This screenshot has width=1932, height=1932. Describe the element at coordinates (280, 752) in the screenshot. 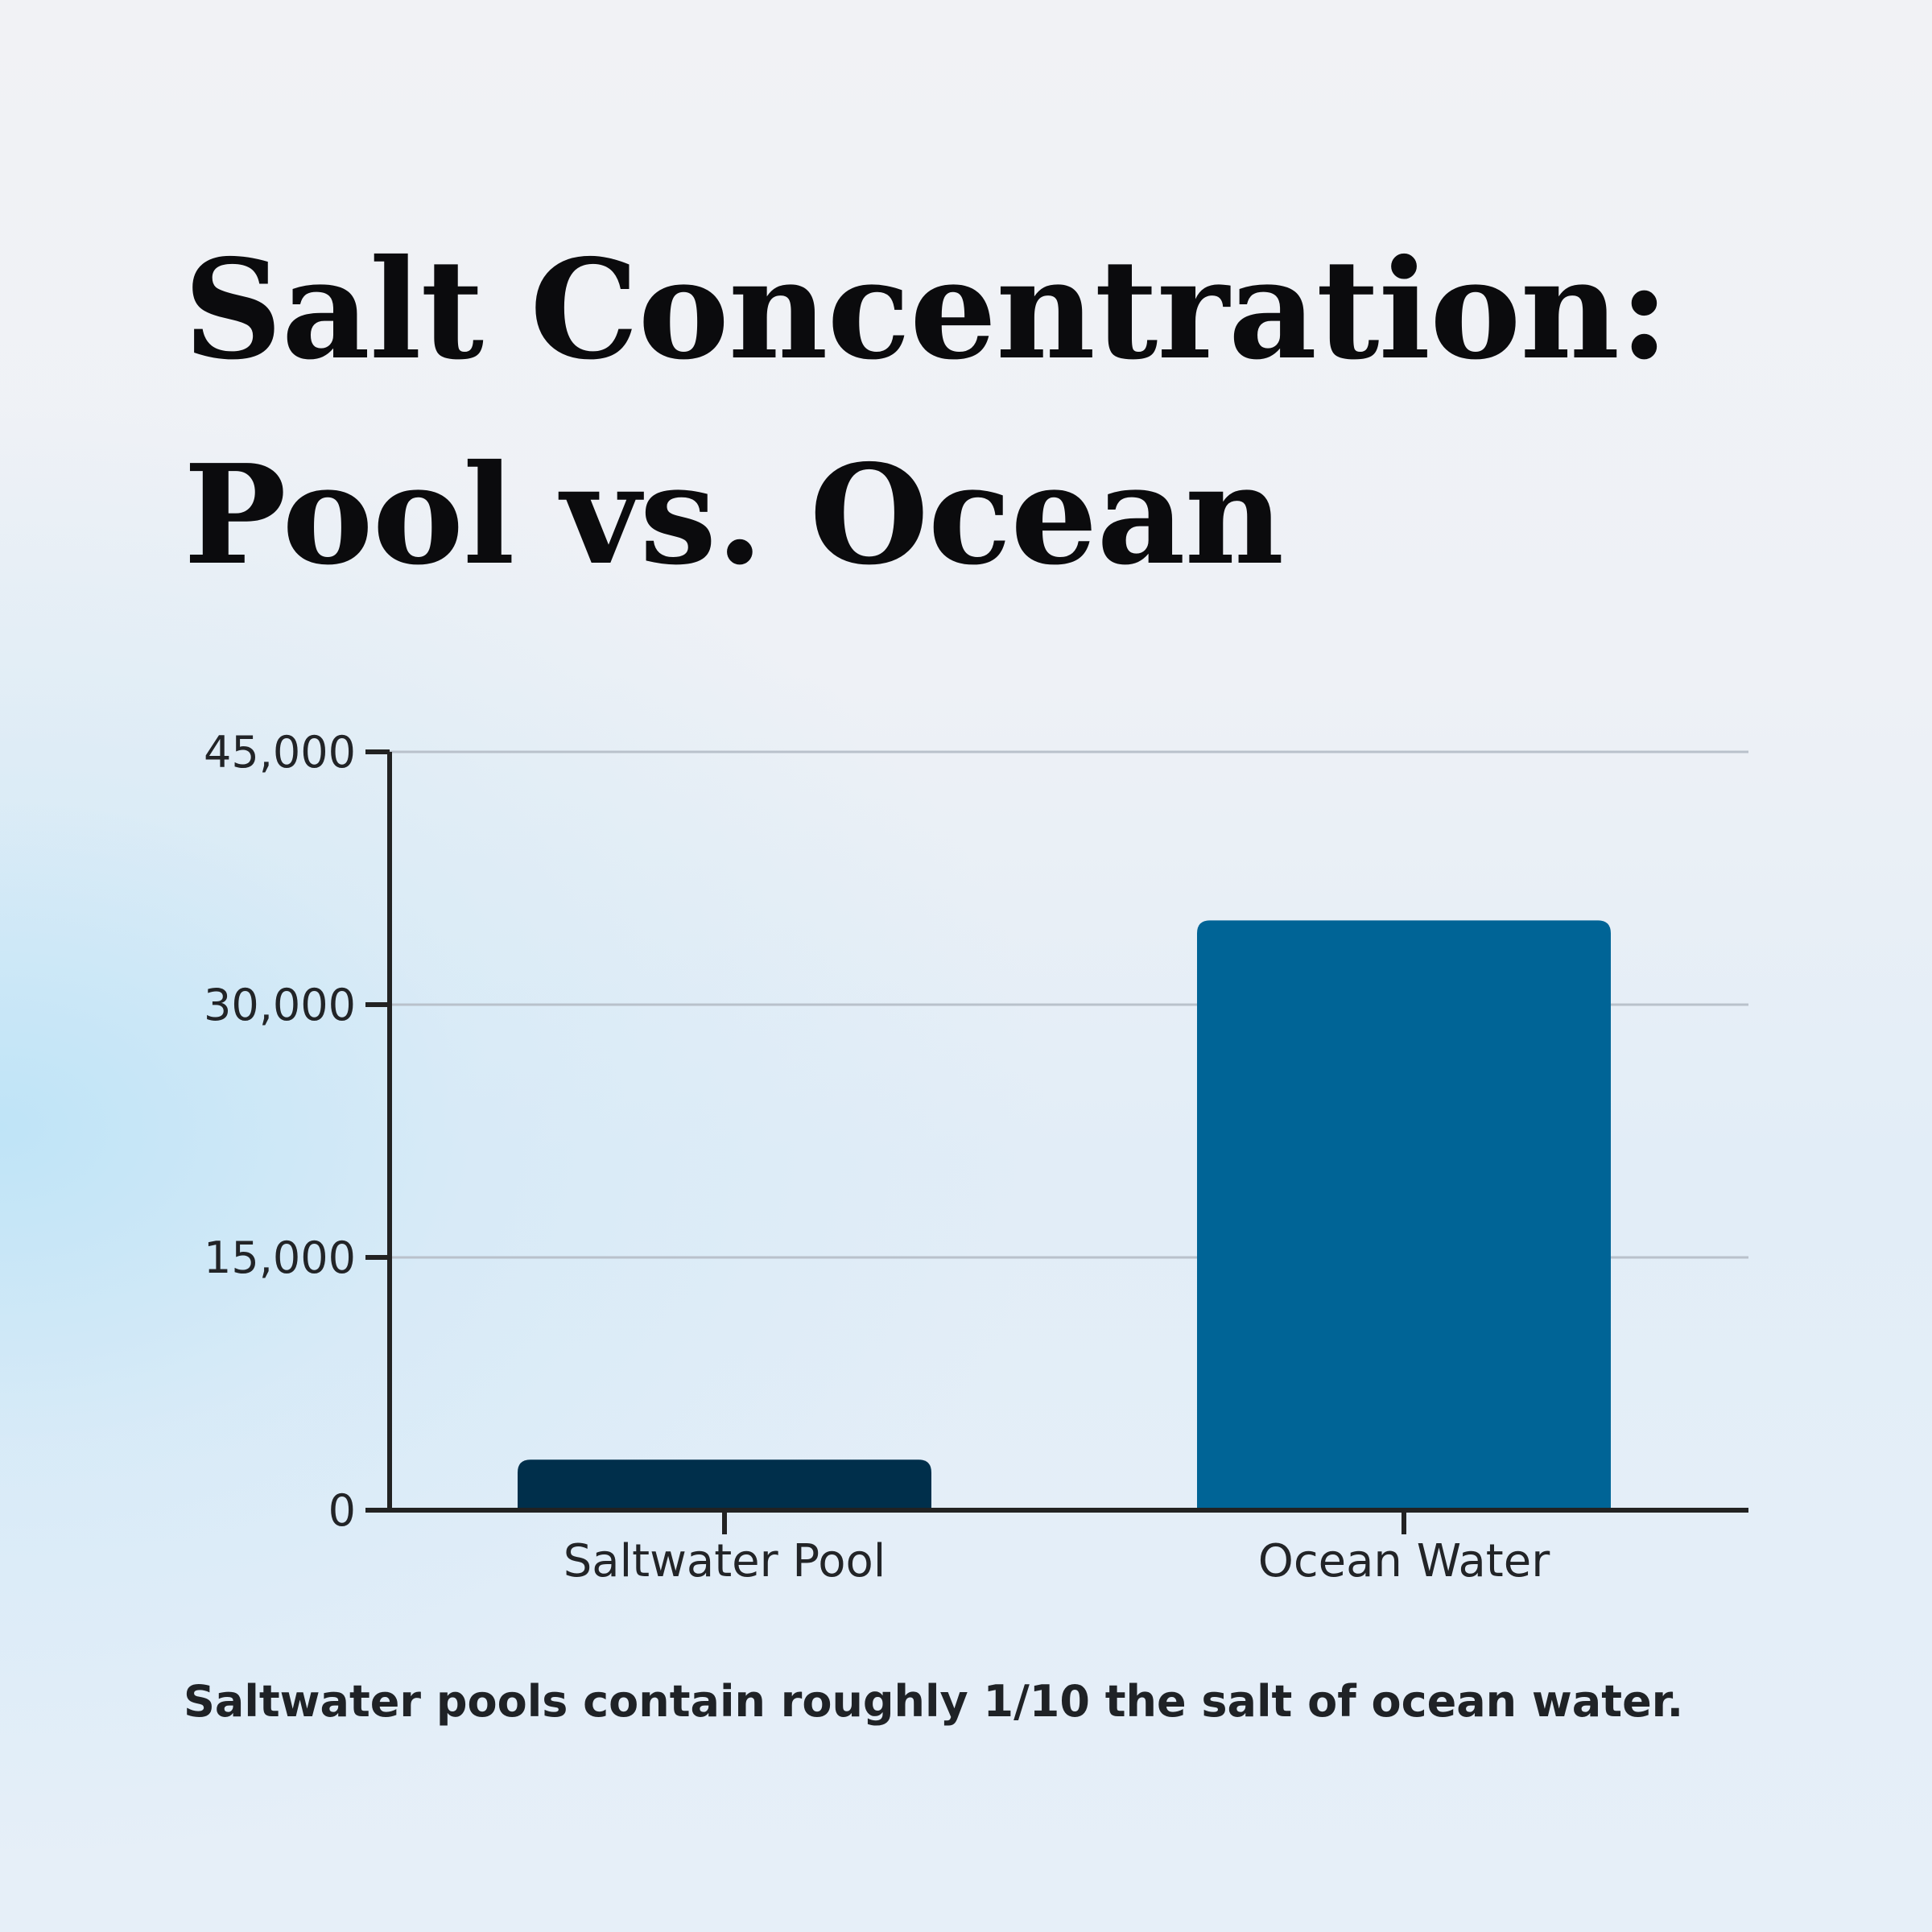

I see `y-tick-label: 45,000` at that location.